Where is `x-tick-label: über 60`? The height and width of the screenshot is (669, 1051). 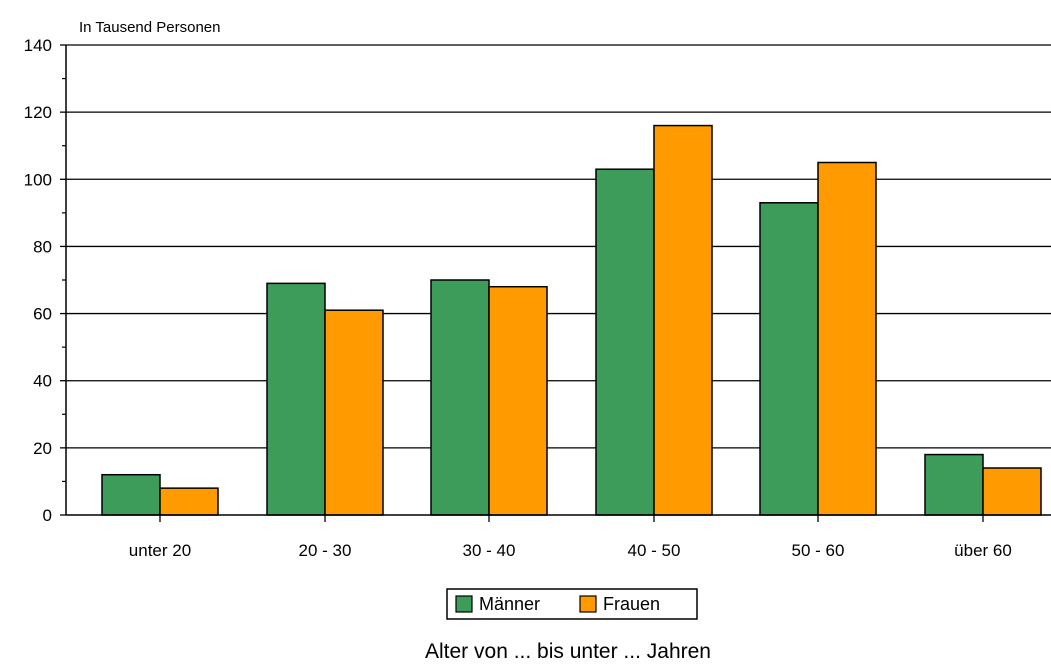
x-tick-label: über 60 is located at coordinates (983, 550).